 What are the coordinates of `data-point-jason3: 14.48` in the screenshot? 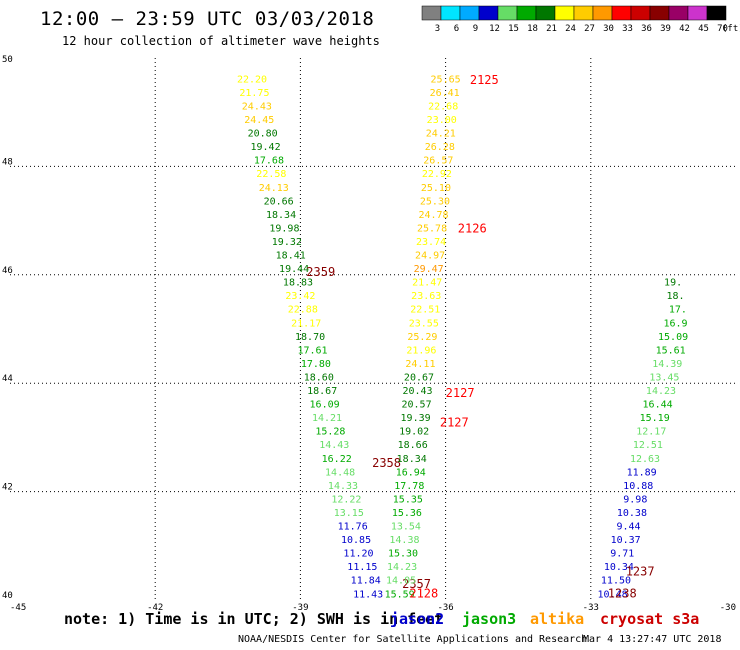 It's located at (340, 472).